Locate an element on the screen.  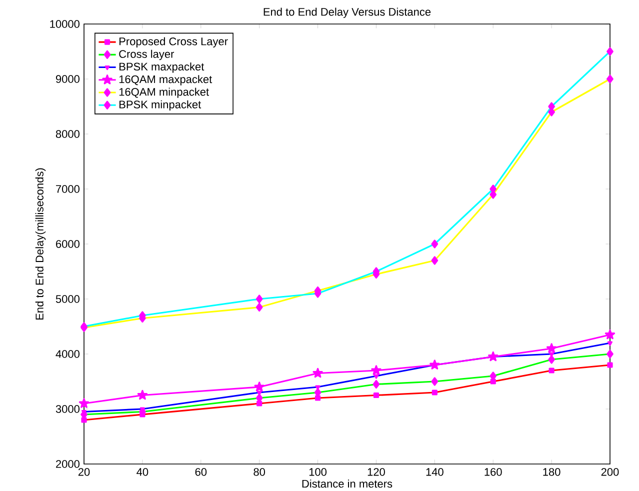
y-tick-label: 6000 is located at coordinates (68, 244).